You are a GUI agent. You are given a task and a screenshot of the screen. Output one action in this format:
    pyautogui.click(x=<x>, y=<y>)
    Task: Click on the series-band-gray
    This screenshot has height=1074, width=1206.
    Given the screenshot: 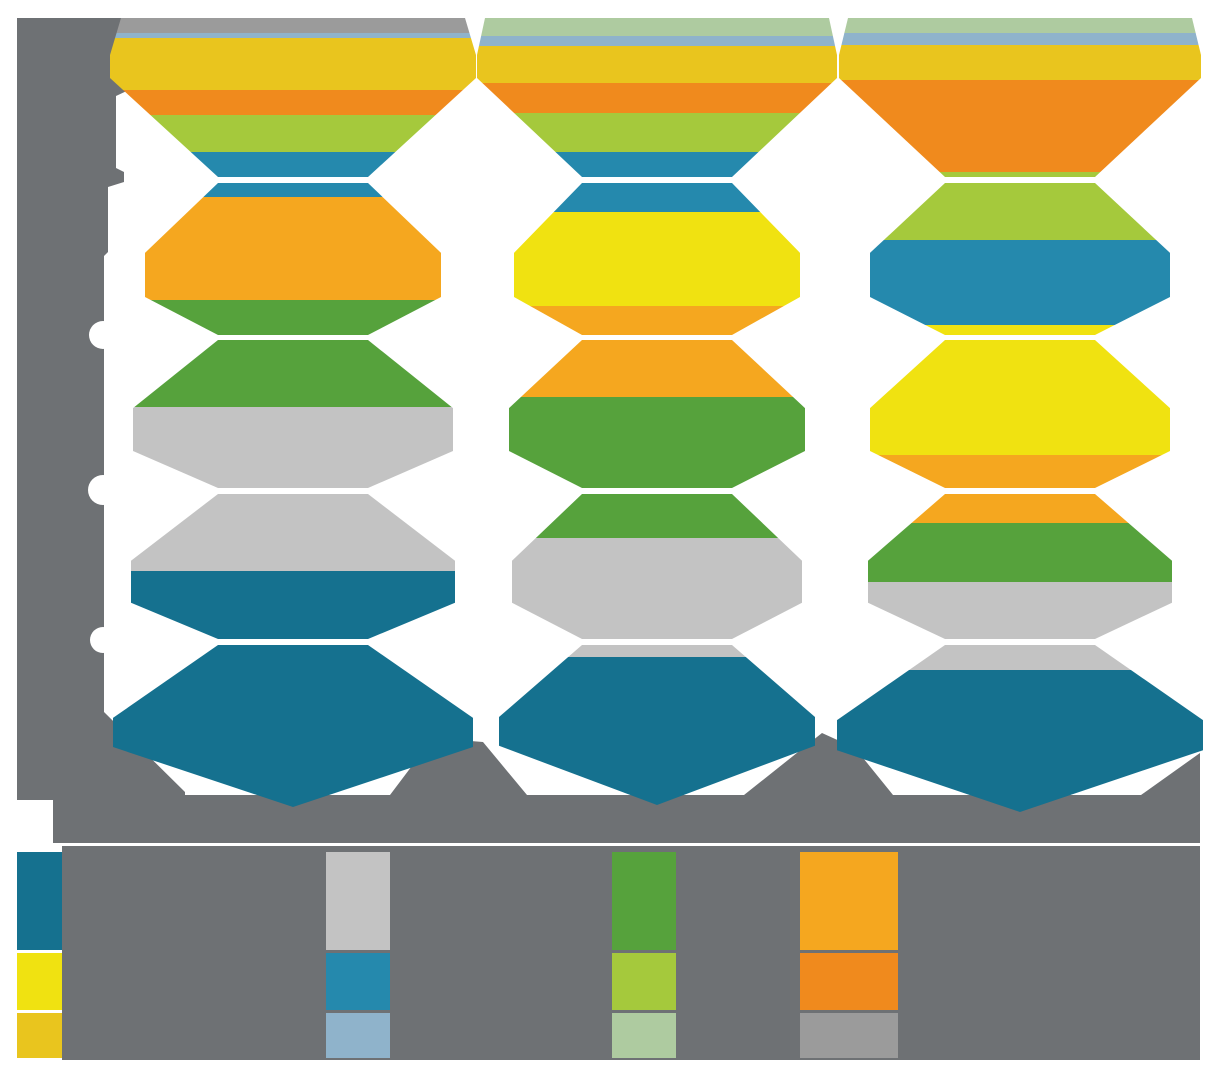 What is the action you would take?
    pyautogui.click(x=293, y=25)
    